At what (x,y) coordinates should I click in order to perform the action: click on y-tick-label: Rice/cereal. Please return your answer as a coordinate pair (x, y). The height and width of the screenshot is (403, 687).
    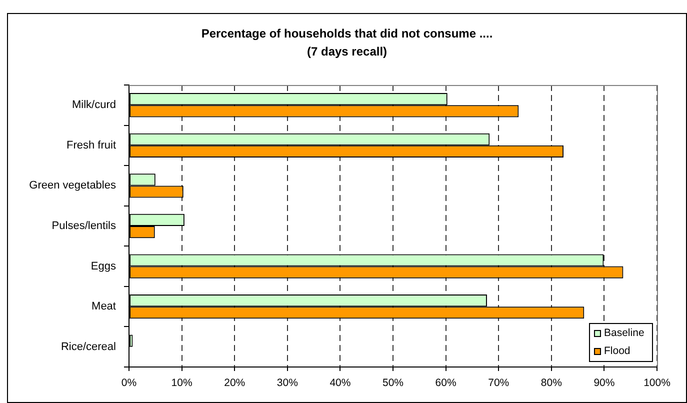
    Looking at the image, I should click on (88, 346).